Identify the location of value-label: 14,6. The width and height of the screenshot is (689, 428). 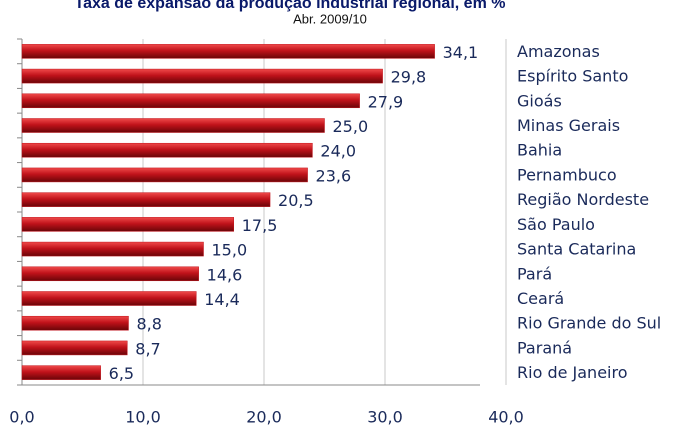
(225, 274).